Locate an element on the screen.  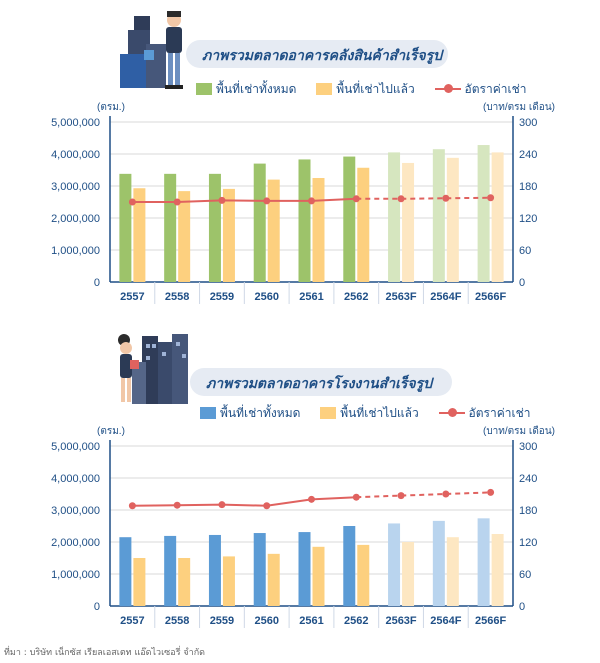
chart2-title: ภาพรวมตลาดอาคารโรงงานสำเร็จรูป is located at coordinates (319, 384).